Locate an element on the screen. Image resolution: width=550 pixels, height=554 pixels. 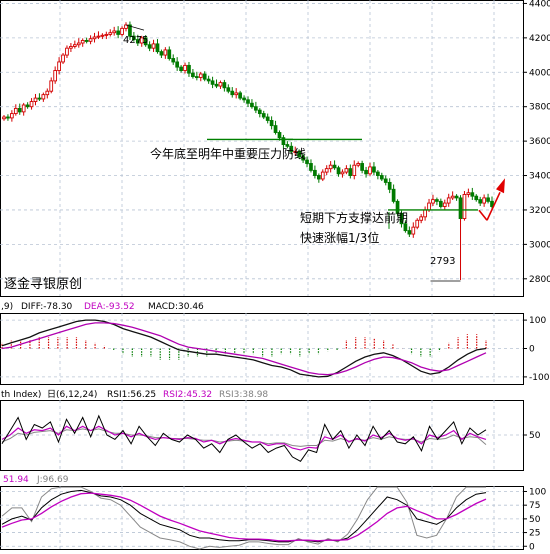
kdj-header-d: 51.94 is located at coordinates (16, 480).